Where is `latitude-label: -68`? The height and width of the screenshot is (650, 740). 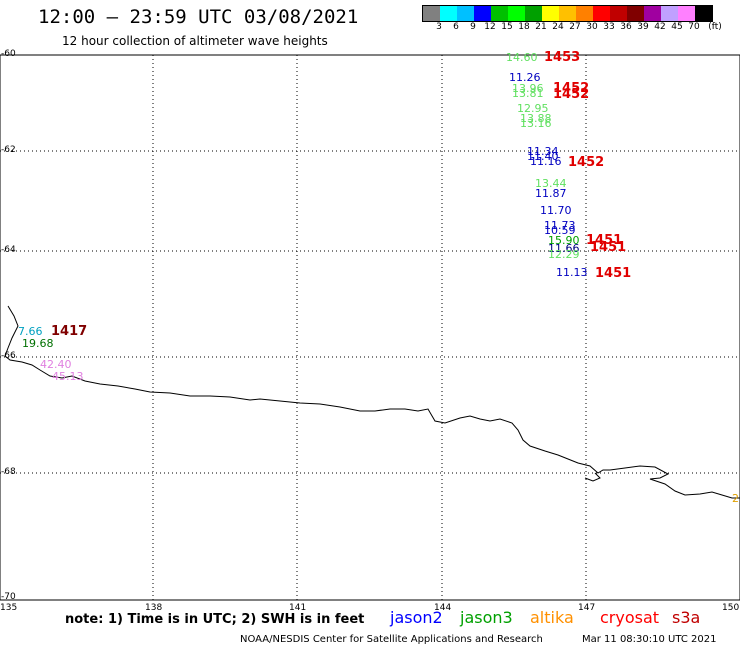 latitude-label: -68 is located at coordinates (8, 472).